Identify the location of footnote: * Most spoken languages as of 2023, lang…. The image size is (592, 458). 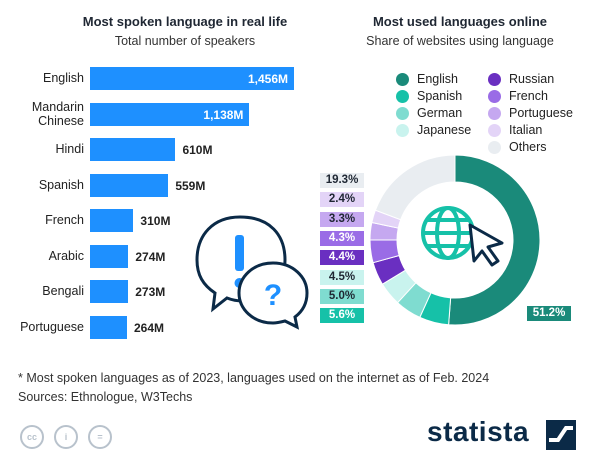
(254, 378).